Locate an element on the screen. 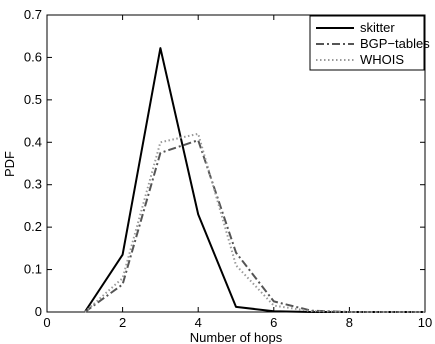 Image resolution: width=435 pixels, height=344 pixels. x-tick-label: 10 is located at coordinates (425, 322).